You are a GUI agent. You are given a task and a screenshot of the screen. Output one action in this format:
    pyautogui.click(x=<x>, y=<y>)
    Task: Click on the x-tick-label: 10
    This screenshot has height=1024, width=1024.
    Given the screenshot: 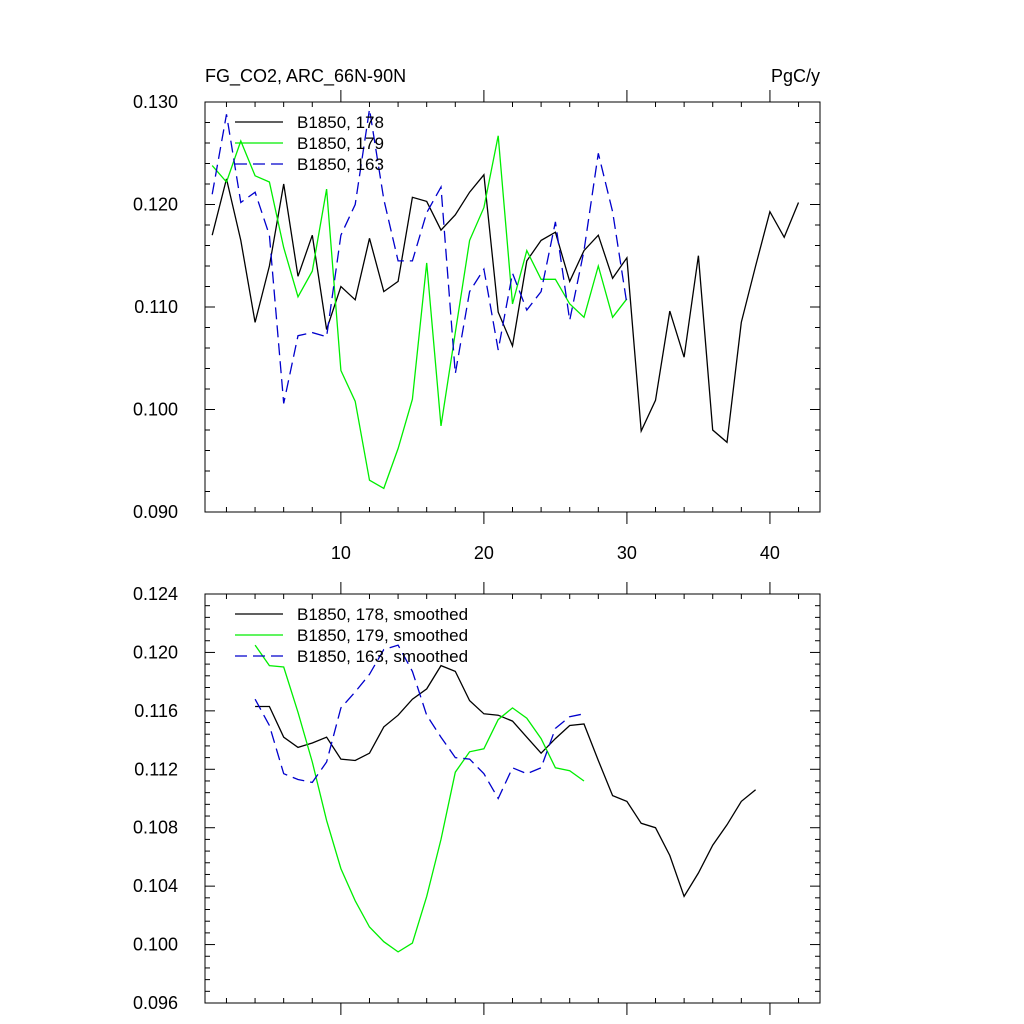 What is the action you would take?
    pyautogui.click(x=341, y=553)
    